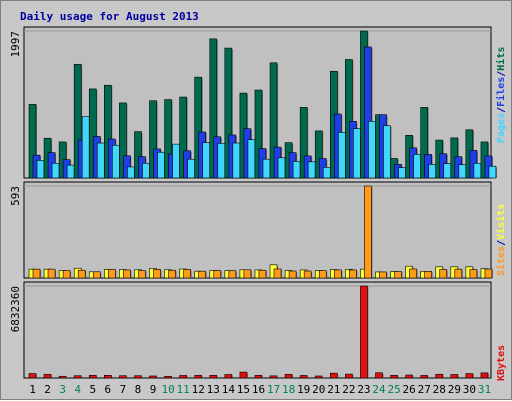 Image resolution: width=512 pixels, height=401 pixels. Describe the element at coordinates (409, 389) in the screenshot. I see `x-tick-label-26: 26` at that location.